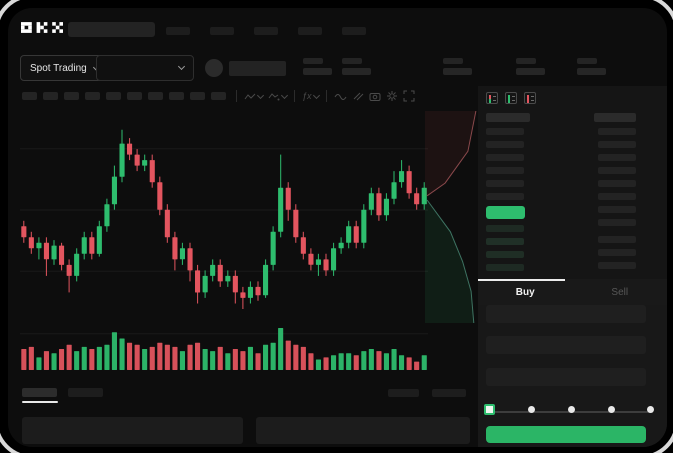 The width and height of the screenshot is (673, 453). Describe the element at coordinates (572, 292) in the screenshot. I see `order-side-tabs: Buy Sell` at that location.